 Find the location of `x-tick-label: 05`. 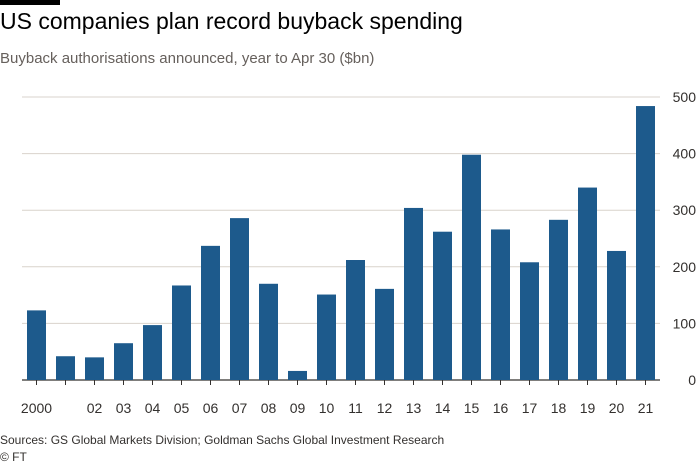

x-tick-label: 05 is located at coordinates (182, 408).